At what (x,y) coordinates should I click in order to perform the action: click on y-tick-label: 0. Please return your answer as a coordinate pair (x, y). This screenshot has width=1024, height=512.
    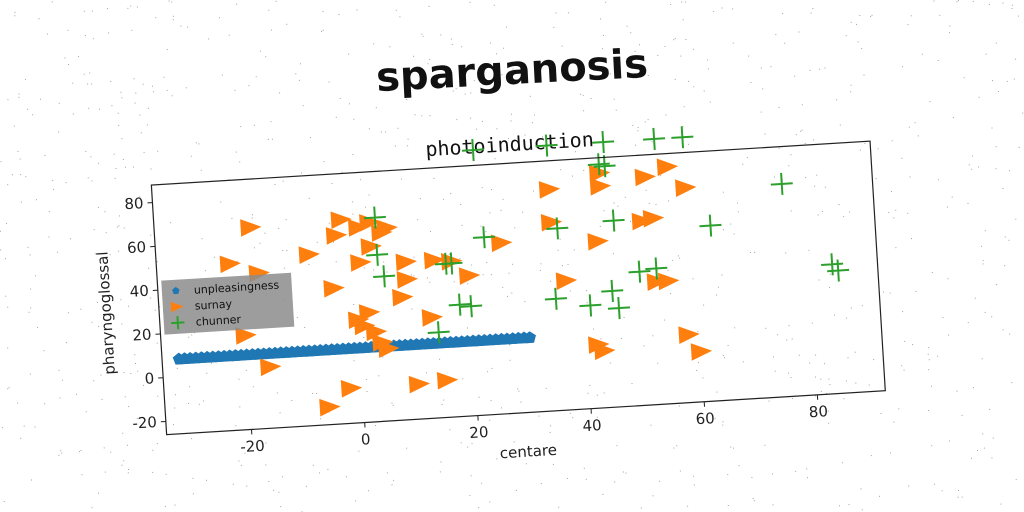
    Looking at the image, I should click on (149, 378).